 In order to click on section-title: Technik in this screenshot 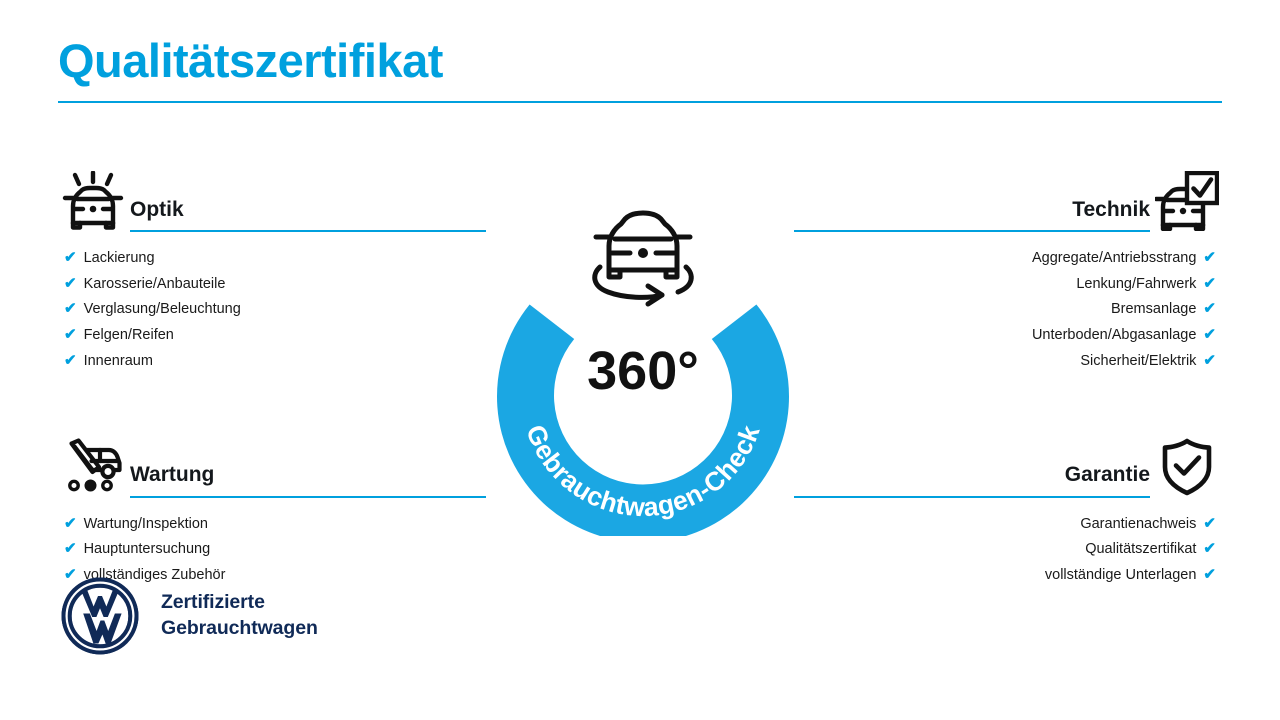, I will do `click(1111, 209)`.